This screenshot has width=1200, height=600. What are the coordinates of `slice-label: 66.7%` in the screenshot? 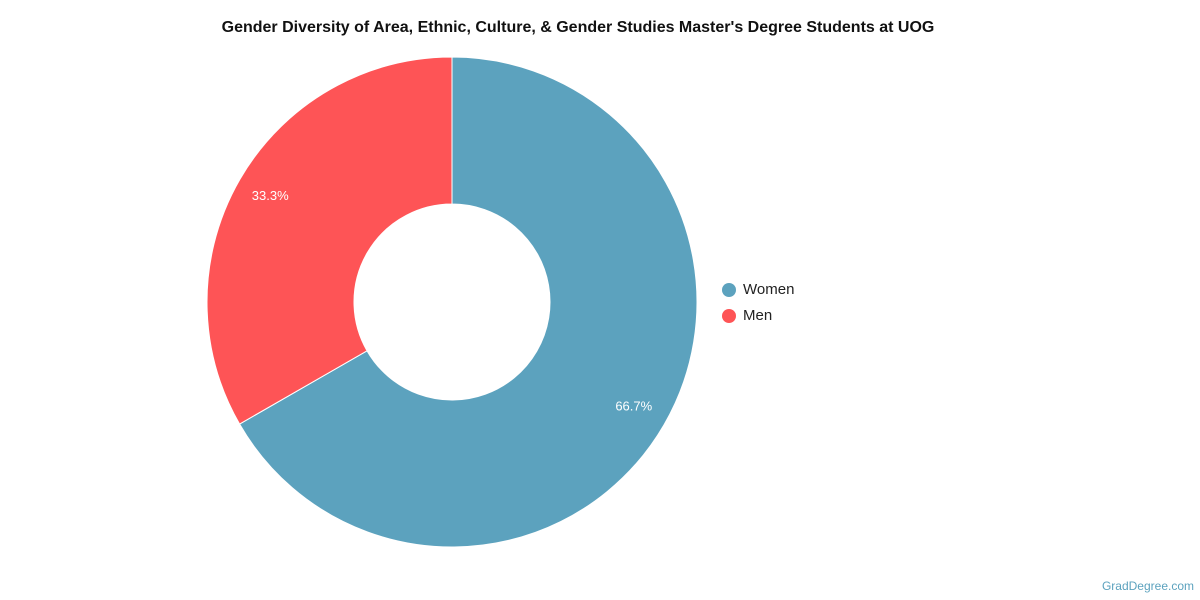 It's located at (633, 406).